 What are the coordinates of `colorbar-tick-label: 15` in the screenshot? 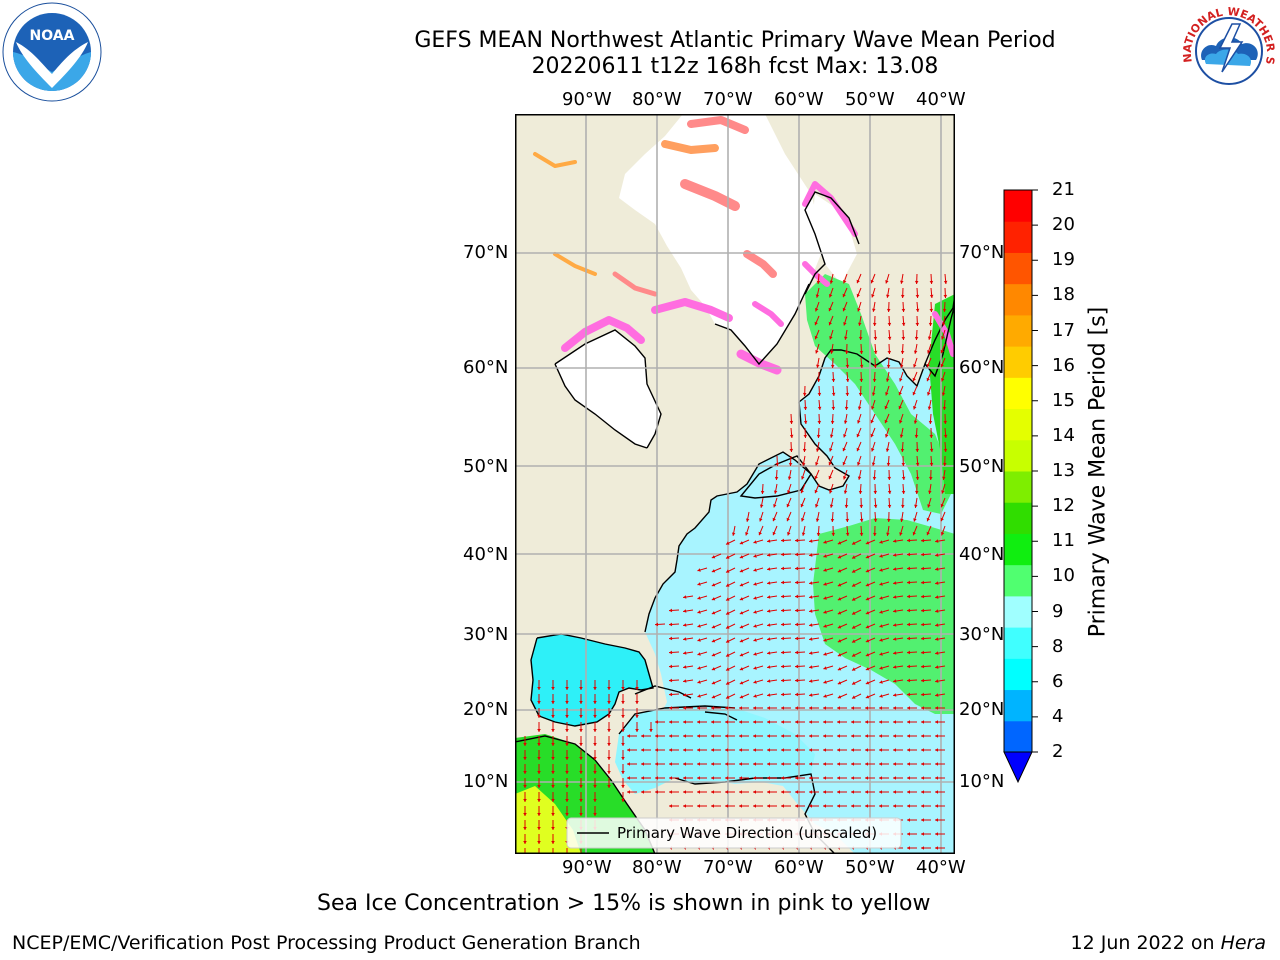 It's located at (1063, 400).